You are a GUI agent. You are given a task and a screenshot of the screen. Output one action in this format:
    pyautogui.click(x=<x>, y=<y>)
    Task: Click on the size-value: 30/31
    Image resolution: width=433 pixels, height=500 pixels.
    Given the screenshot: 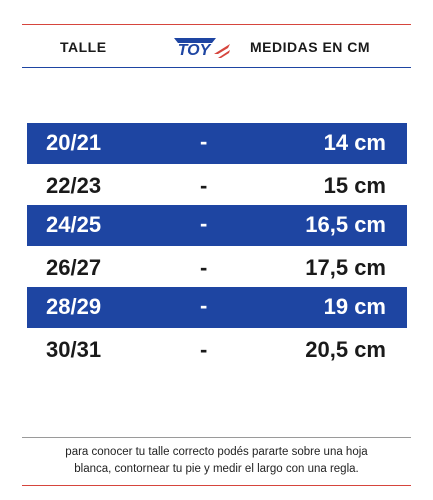 What is the action you would take?
    pyautogui.click(x=74, y=349)
    